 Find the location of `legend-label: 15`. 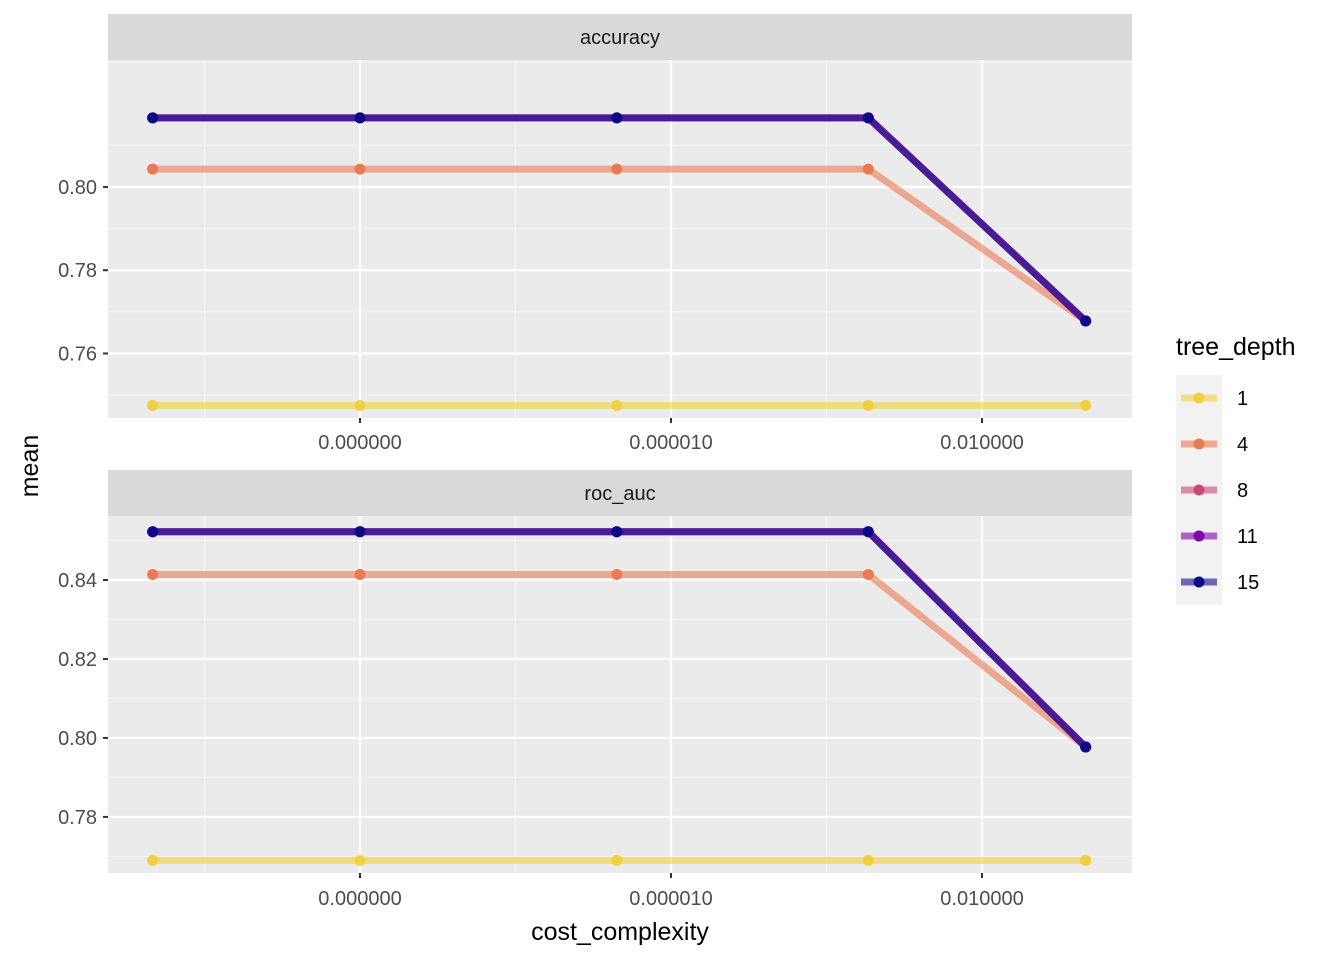

legend-label: 15 is located at coordinates (1248, 583).